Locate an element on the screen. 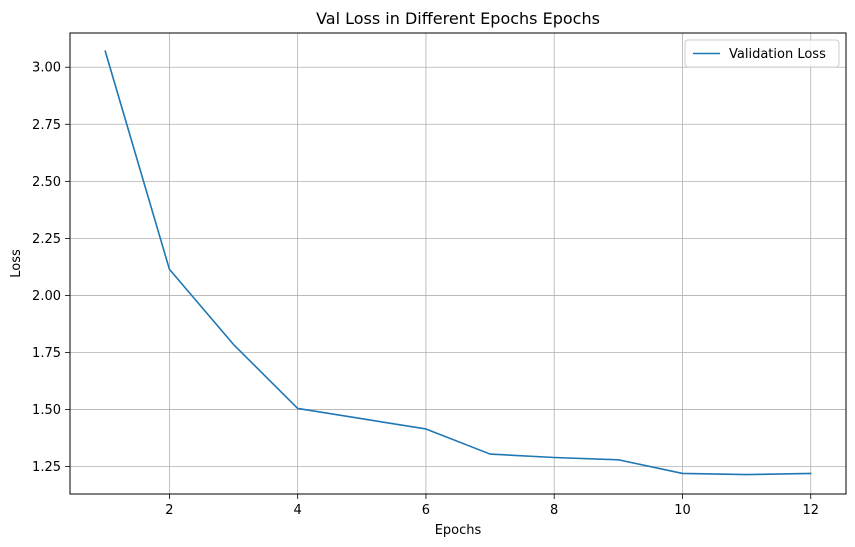 This screenshot has width=855, height=547. y-tick-label: 1.25 is located at coordinates (46, 467).